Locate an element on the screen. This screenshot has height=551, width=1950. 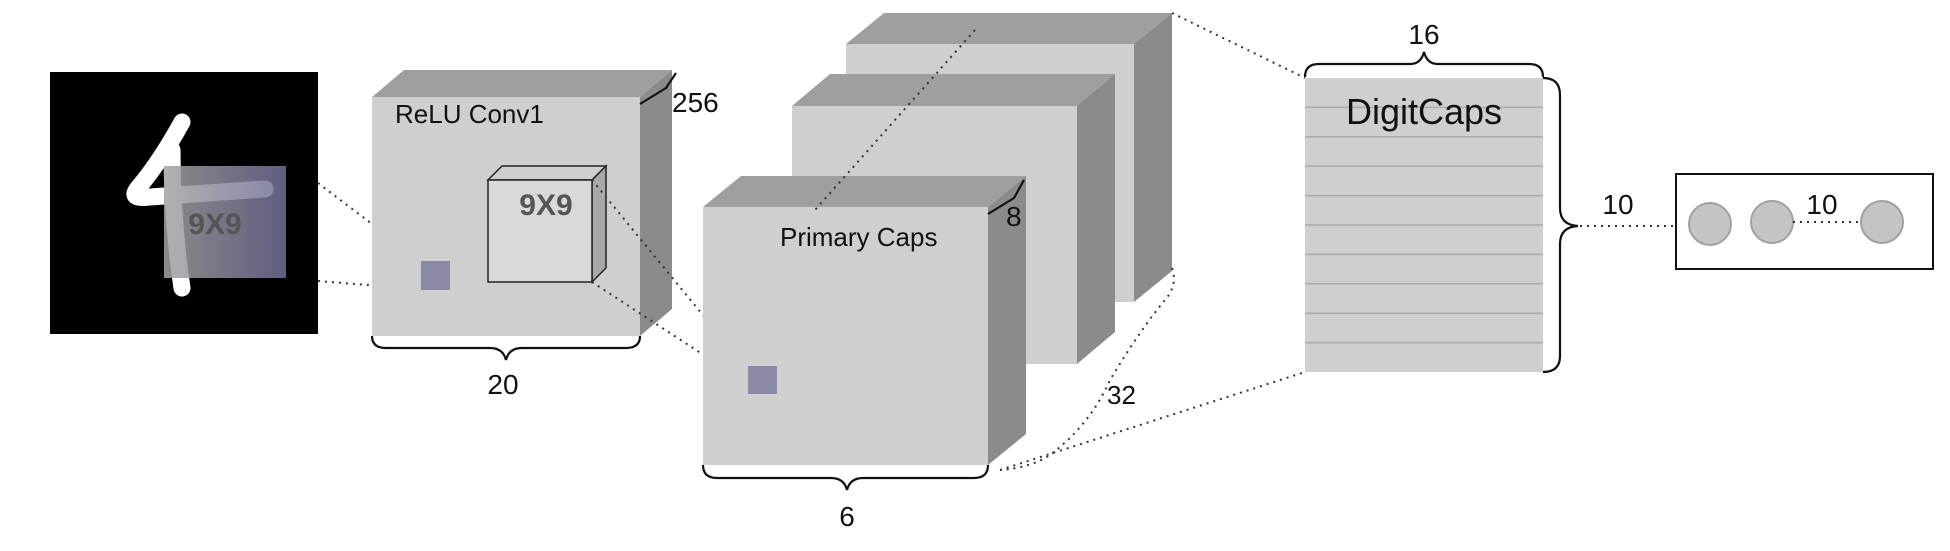
primary-caps-back-side-face is located at coordinates (1153, 157).